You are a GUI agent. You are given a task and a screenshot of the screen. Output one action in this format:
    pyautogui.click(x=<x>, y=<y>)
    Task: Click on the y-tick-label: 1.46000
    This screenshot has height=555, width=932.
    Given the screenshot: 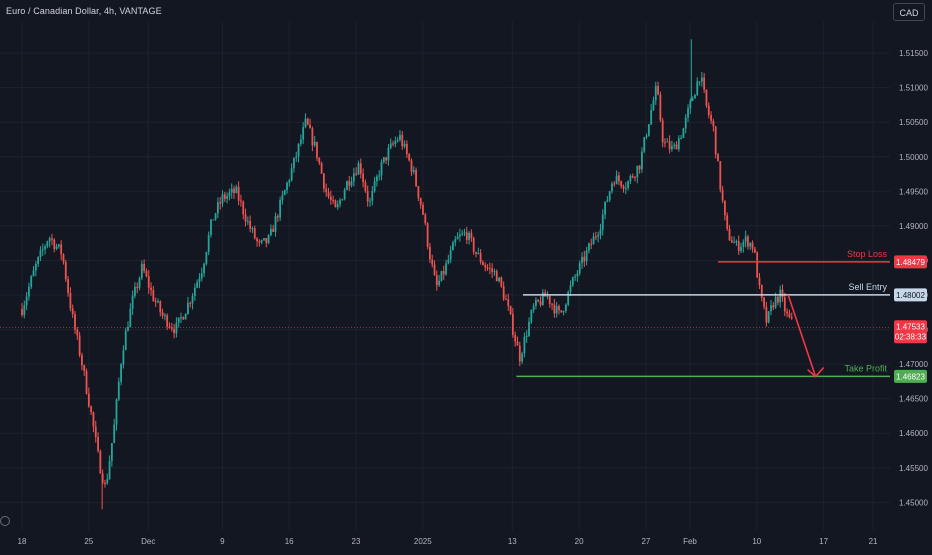 What is the action you would take?
    pyautogui.click(x=913, y=433)
    